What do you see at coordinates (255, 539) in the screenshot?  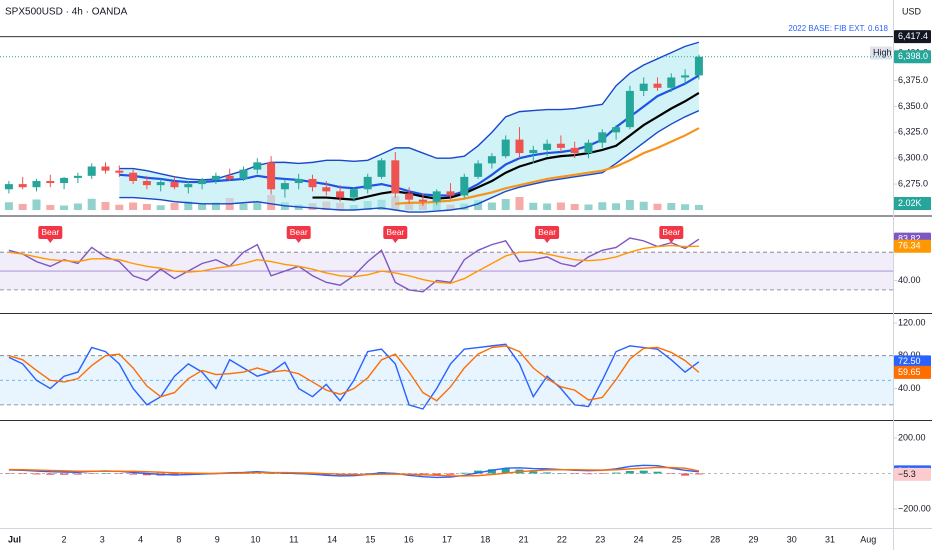 I see `x-tick-label: 10` at bounding box center [255, 539].